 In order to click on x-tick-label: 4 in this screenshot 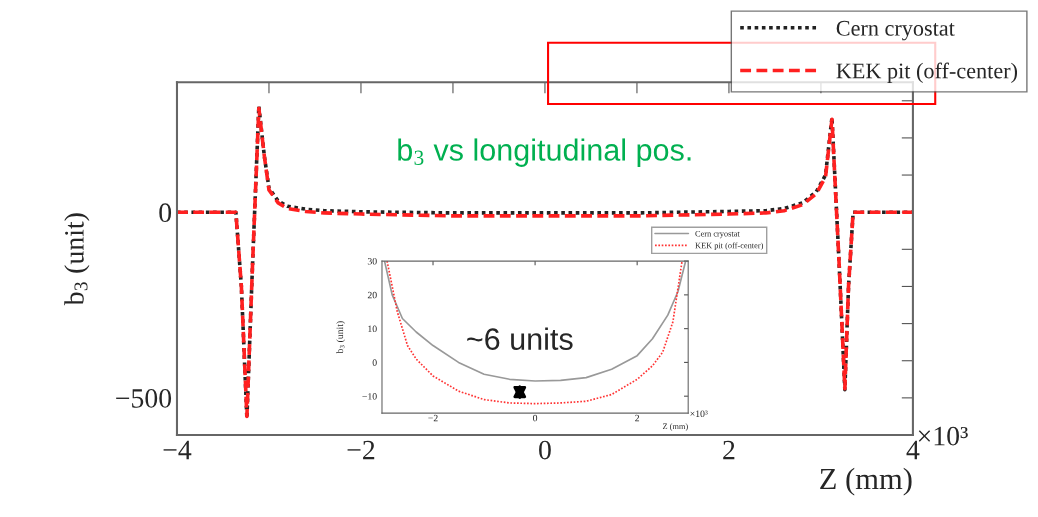, I will do `click(913, 450)`.